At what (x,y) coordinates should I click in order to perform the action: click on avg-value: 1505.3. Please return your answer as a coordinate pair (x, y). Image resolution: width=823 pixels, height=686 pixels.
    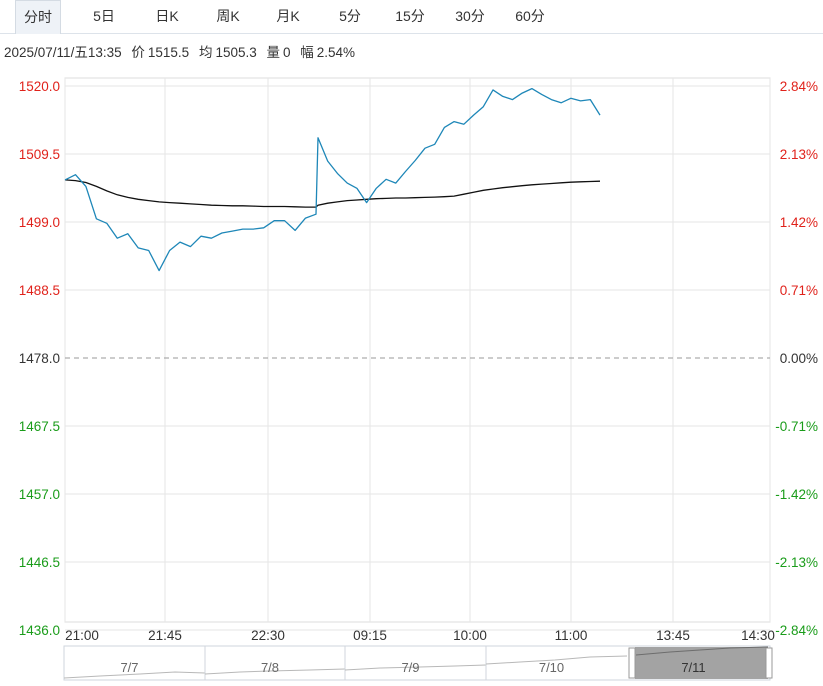
    Looking at the image, I should click on (236, 52).